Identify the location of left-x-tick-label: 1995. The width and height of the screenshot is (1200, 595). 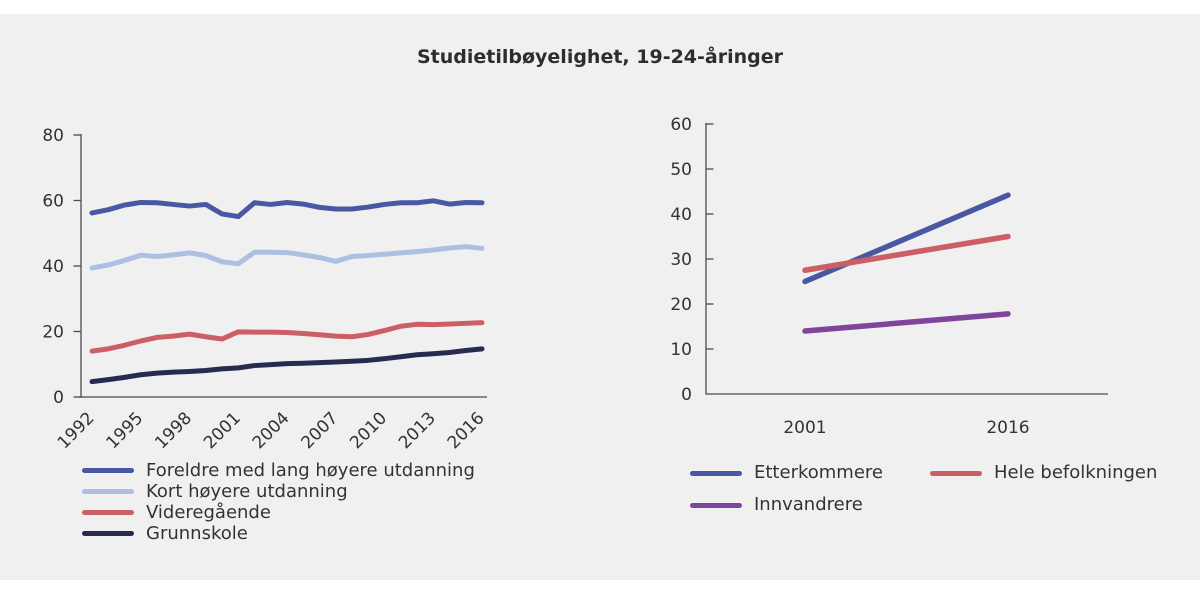
(125, 430).